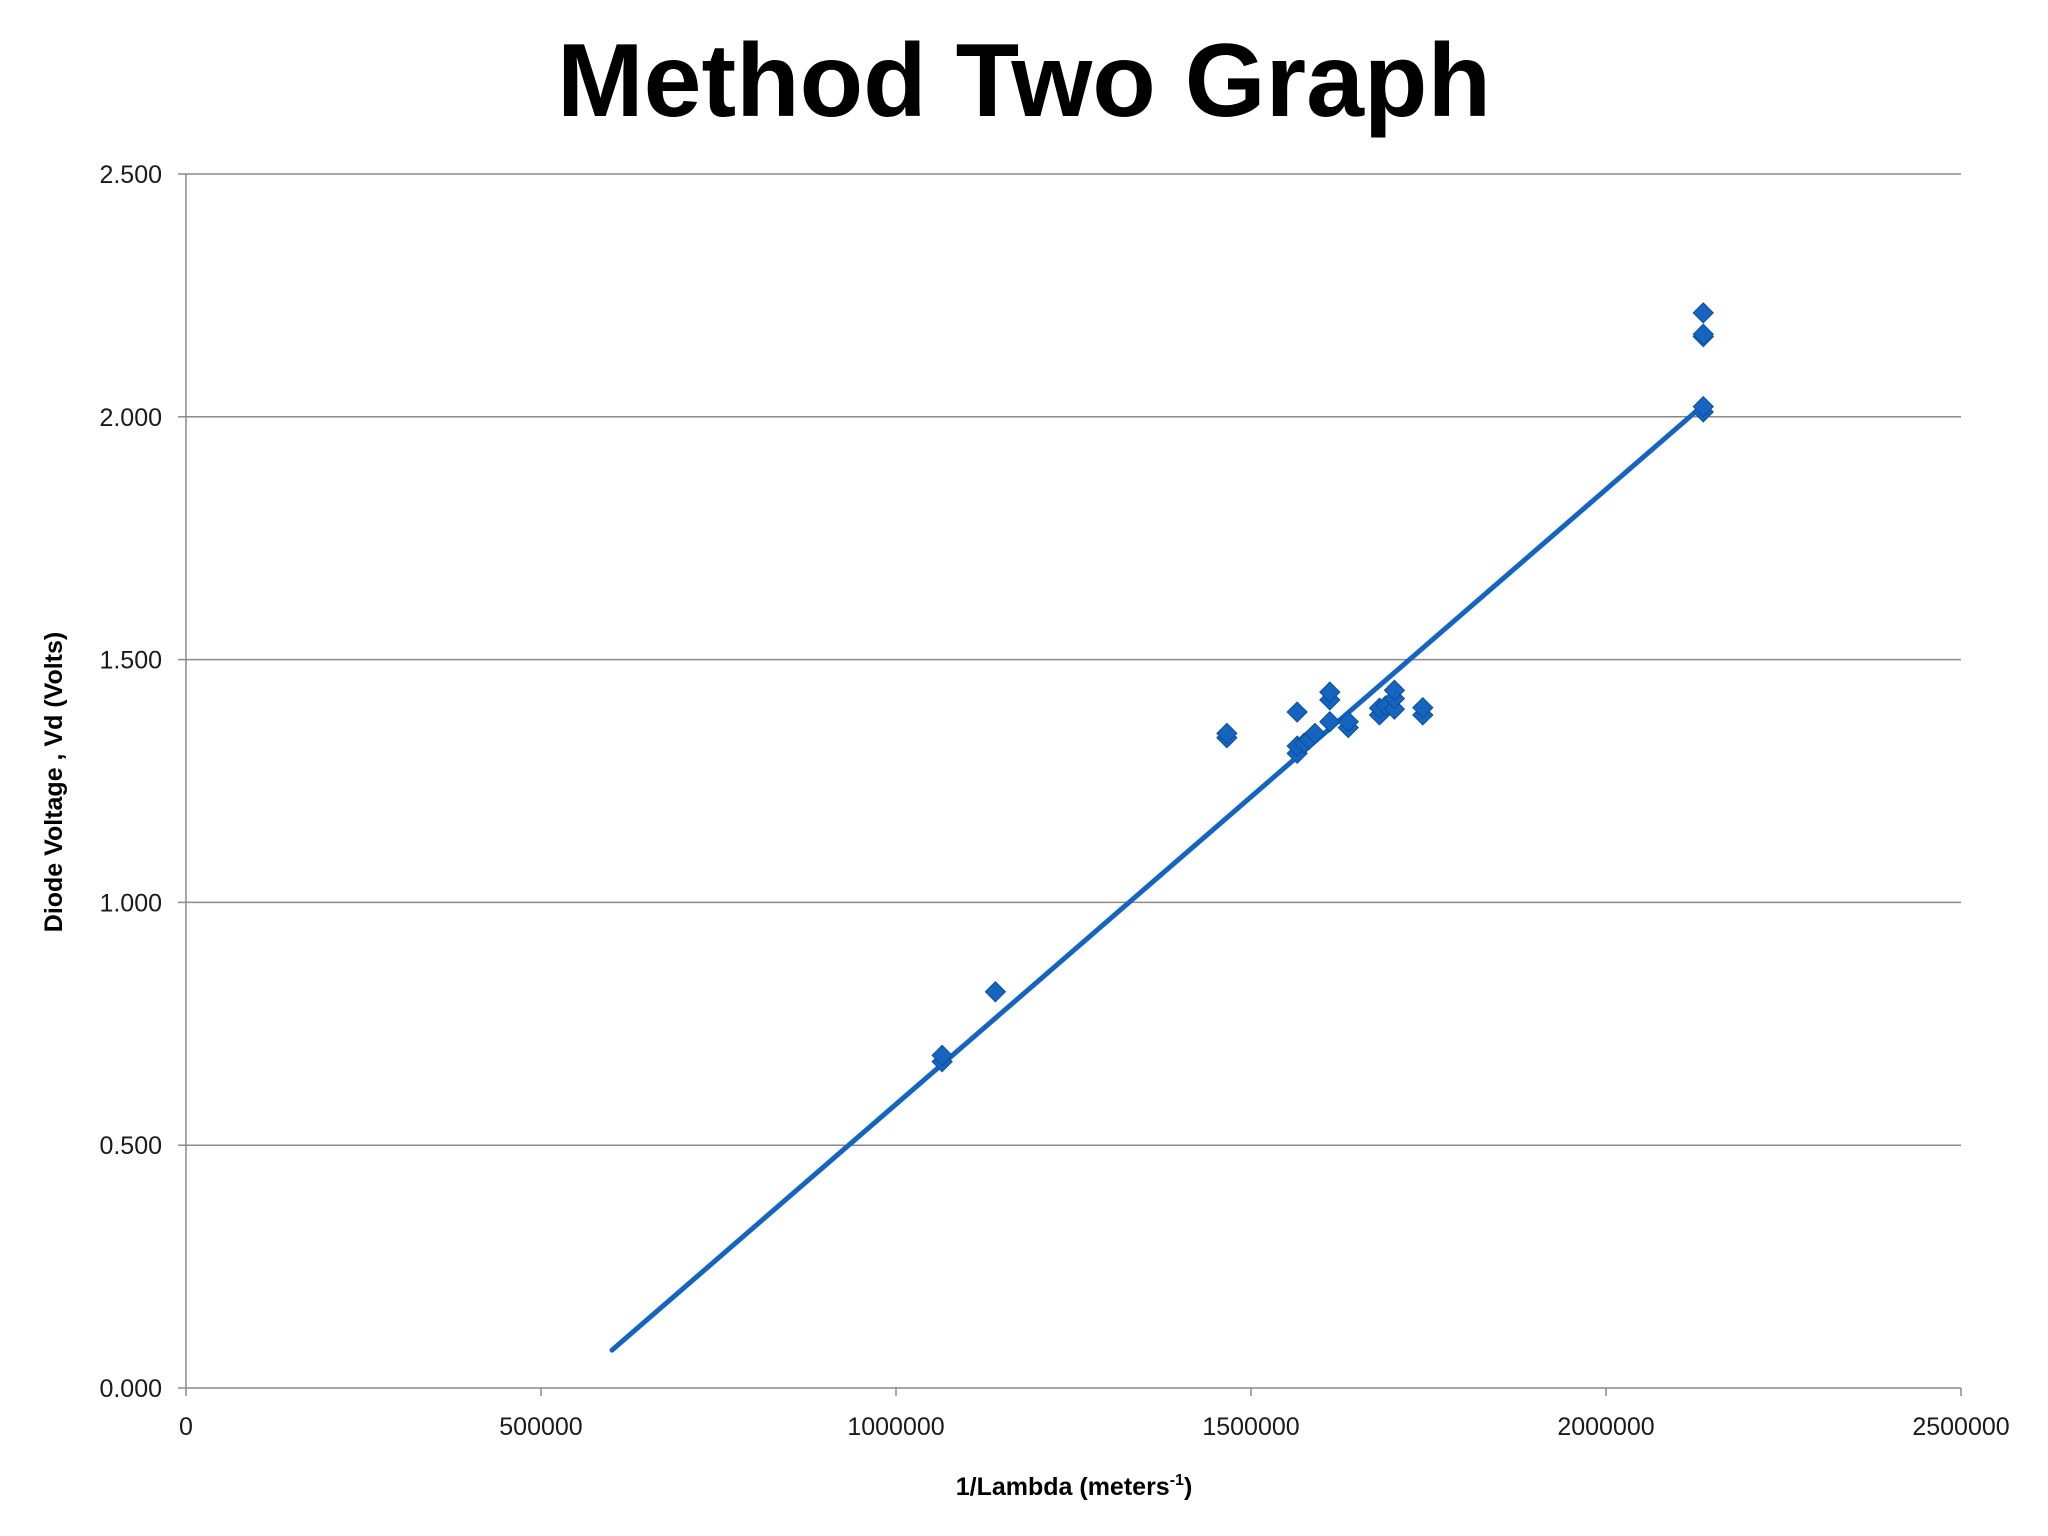 The height and width of the screenshot is (1536, 2048). I want to click on x-tick-labels: 0 500000 1000000 1500000 2000000 2500000, so click(1094, 1427).